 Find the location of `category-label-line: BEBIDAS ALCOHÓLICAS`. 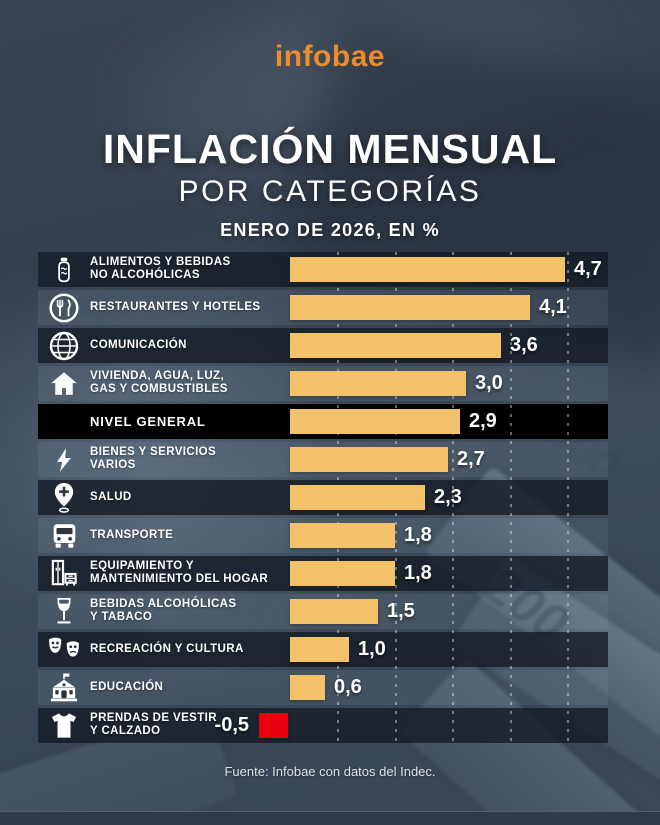

category-label-line: BEBIDAS ALCOHÓLICAS is located at coordinates (163, 603).